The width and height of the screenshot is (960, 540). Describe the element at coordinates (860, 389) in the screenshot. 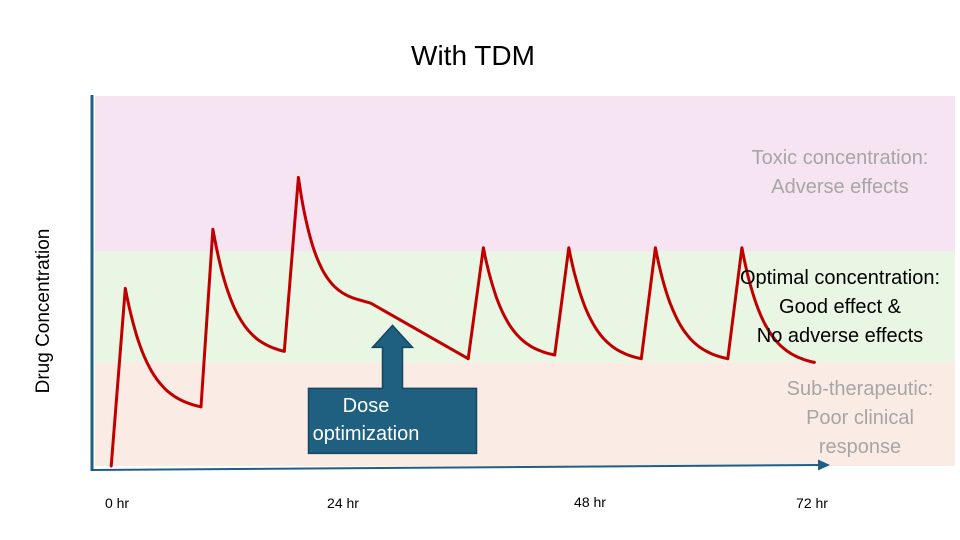

I see `sub-therapeutic-zone-label-line: Sub-therapeutic:` at that location.